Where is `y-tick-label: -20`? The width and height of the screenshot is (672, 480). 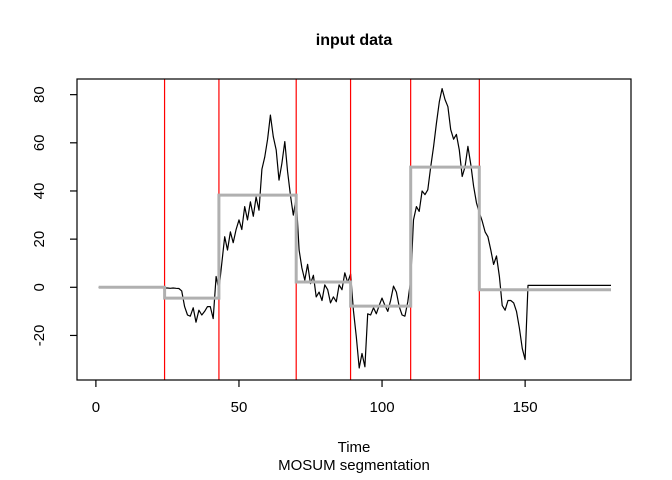
y-tick-label: -20 is located at coordinates (39, 336).